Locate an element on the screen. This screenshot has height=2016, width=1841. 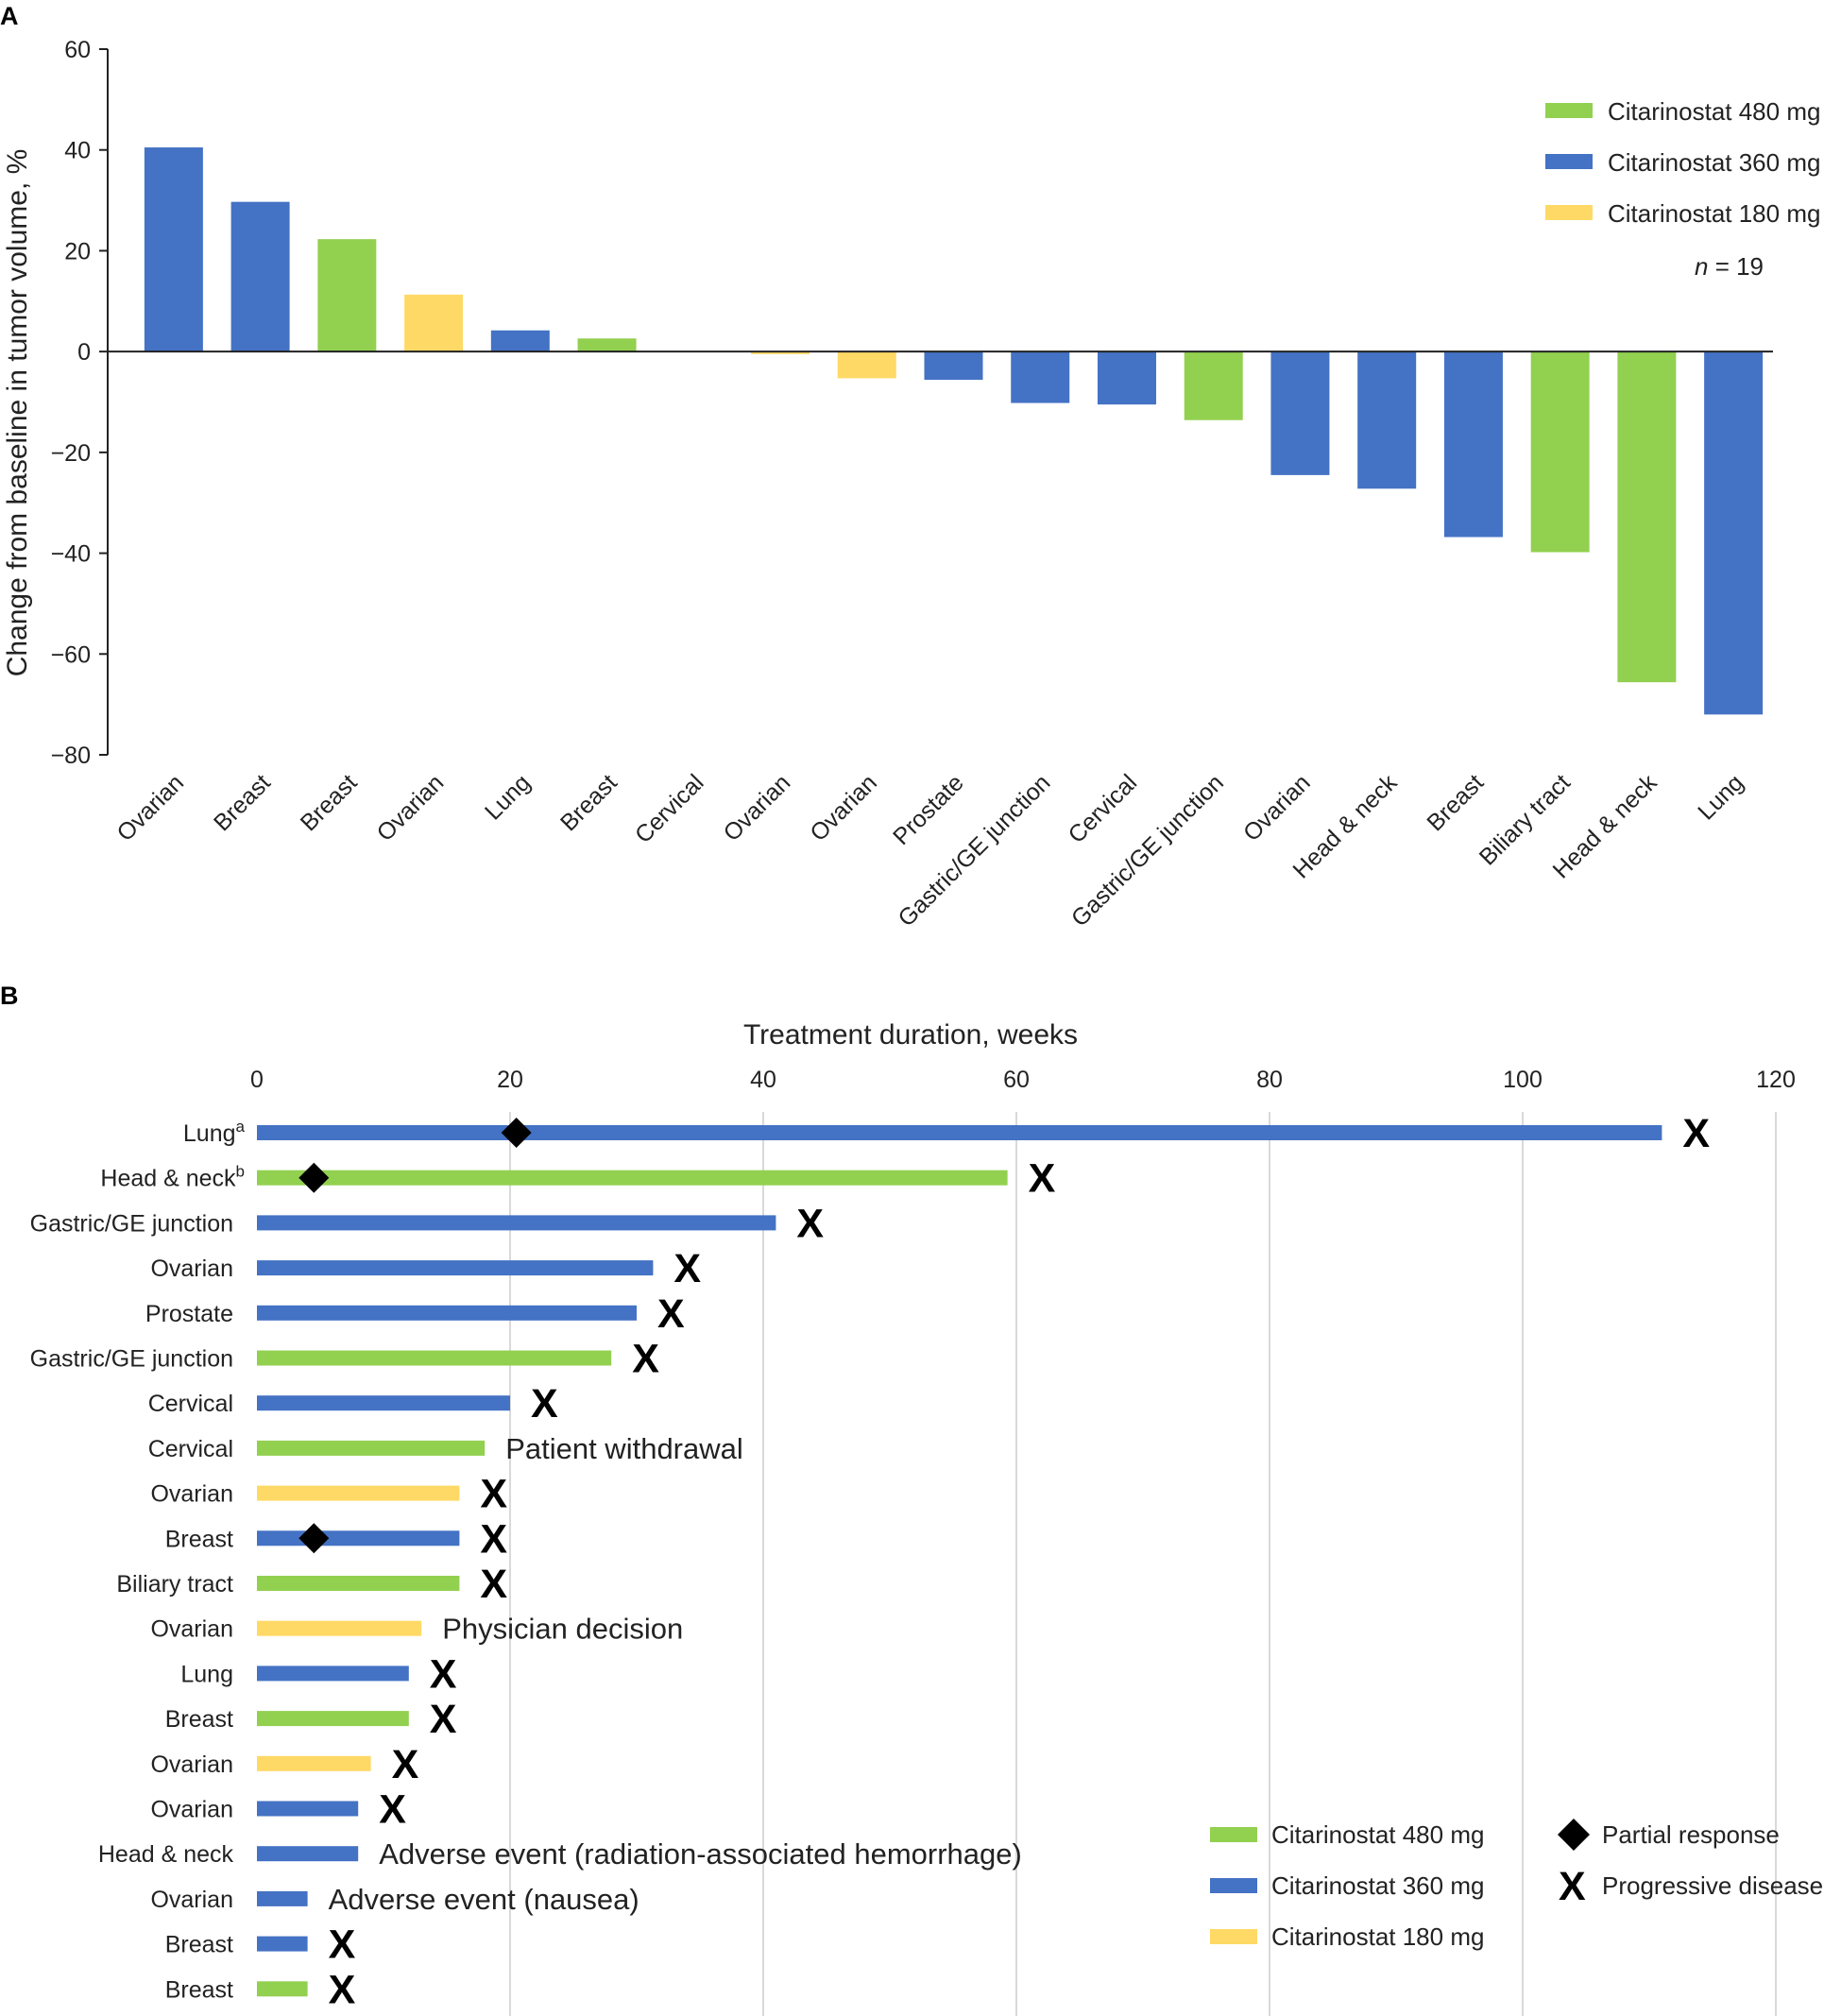
panel-b-row-label: Head & neck is located at coordinates (166, 1854).